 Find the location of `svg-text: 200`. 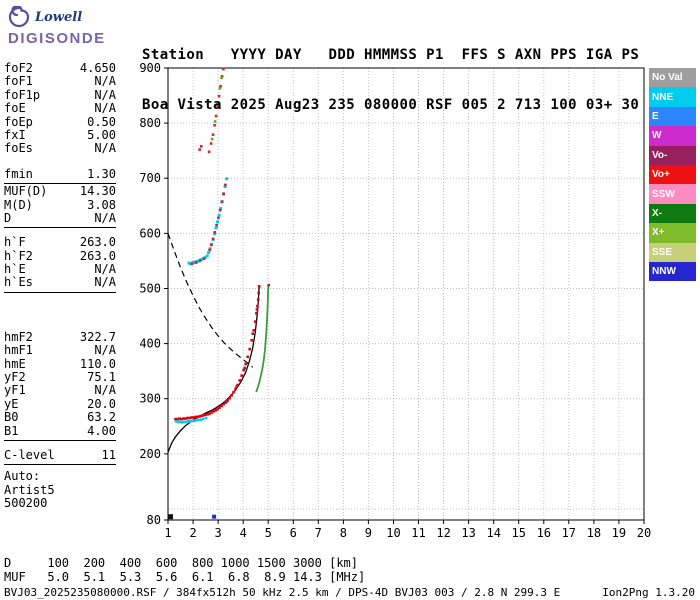

svg-text: 200 is located at coordinates (150, 454).